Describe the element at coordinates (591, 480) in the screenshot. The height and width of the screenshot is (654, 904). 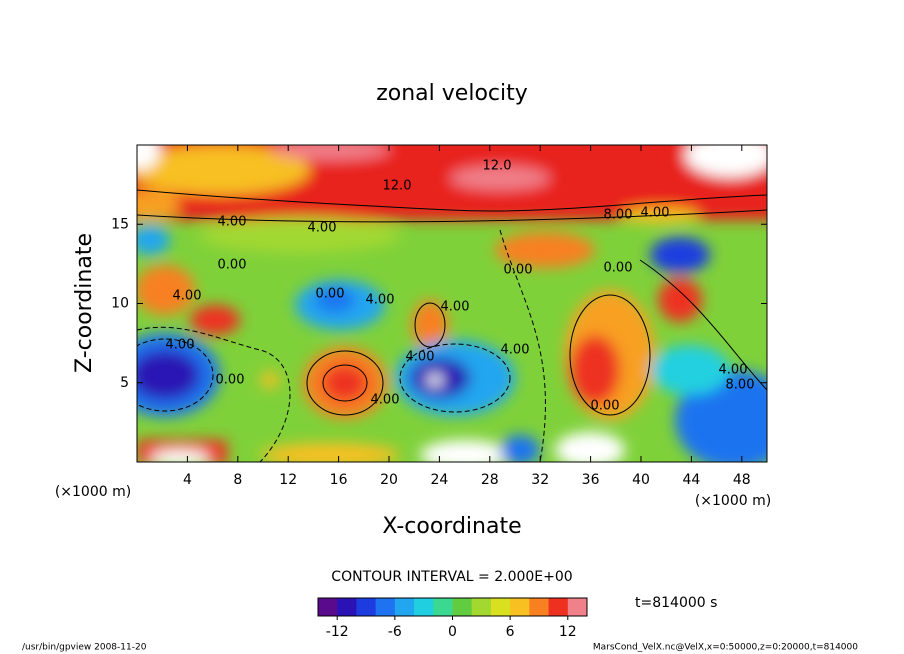
I see `x-tick-label: 36` at that location.